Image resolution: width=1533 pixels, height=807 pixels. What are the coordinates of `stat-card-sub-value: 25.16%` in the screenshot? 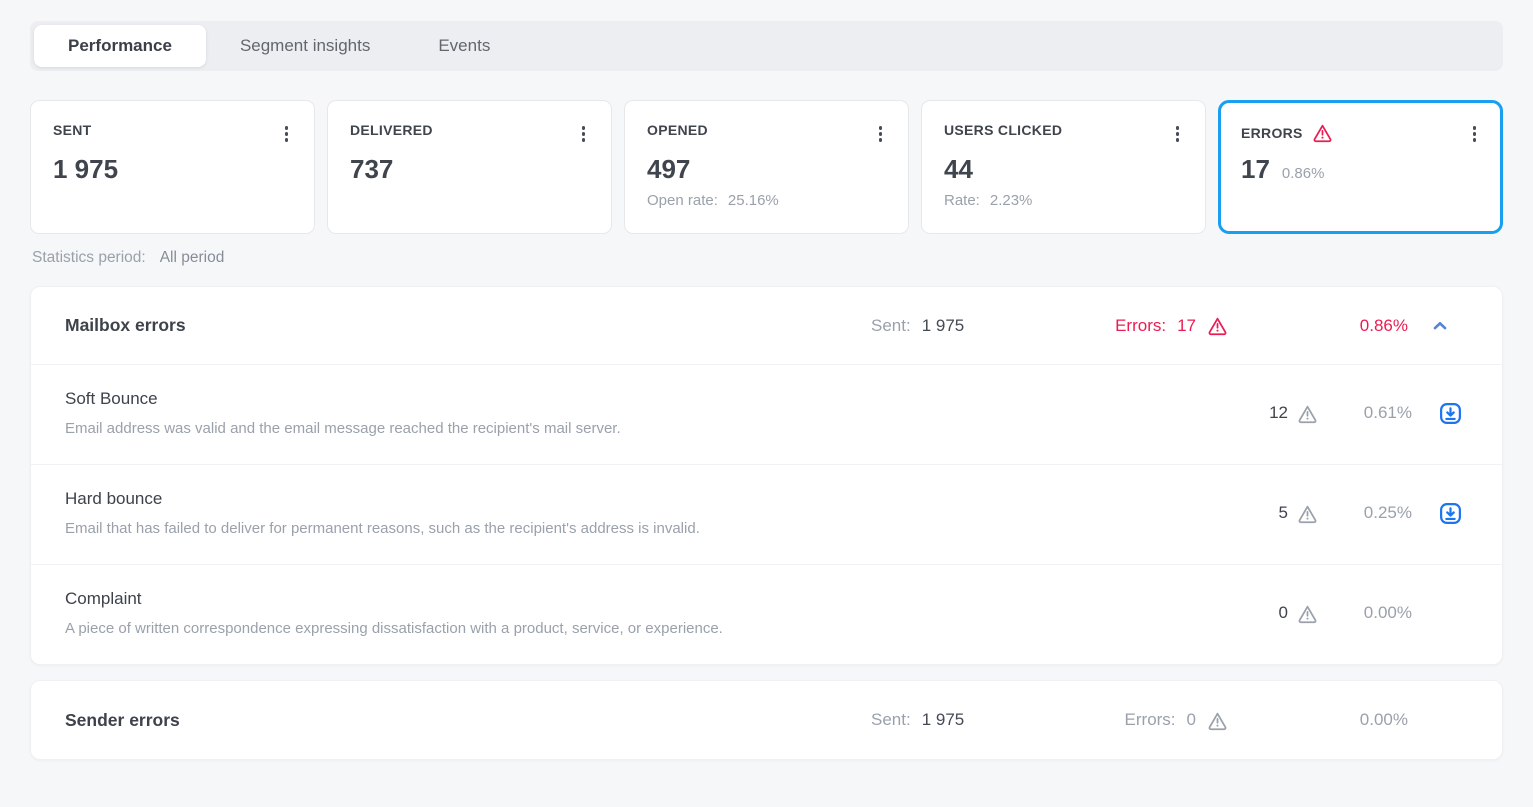 It's located at (753, 200).